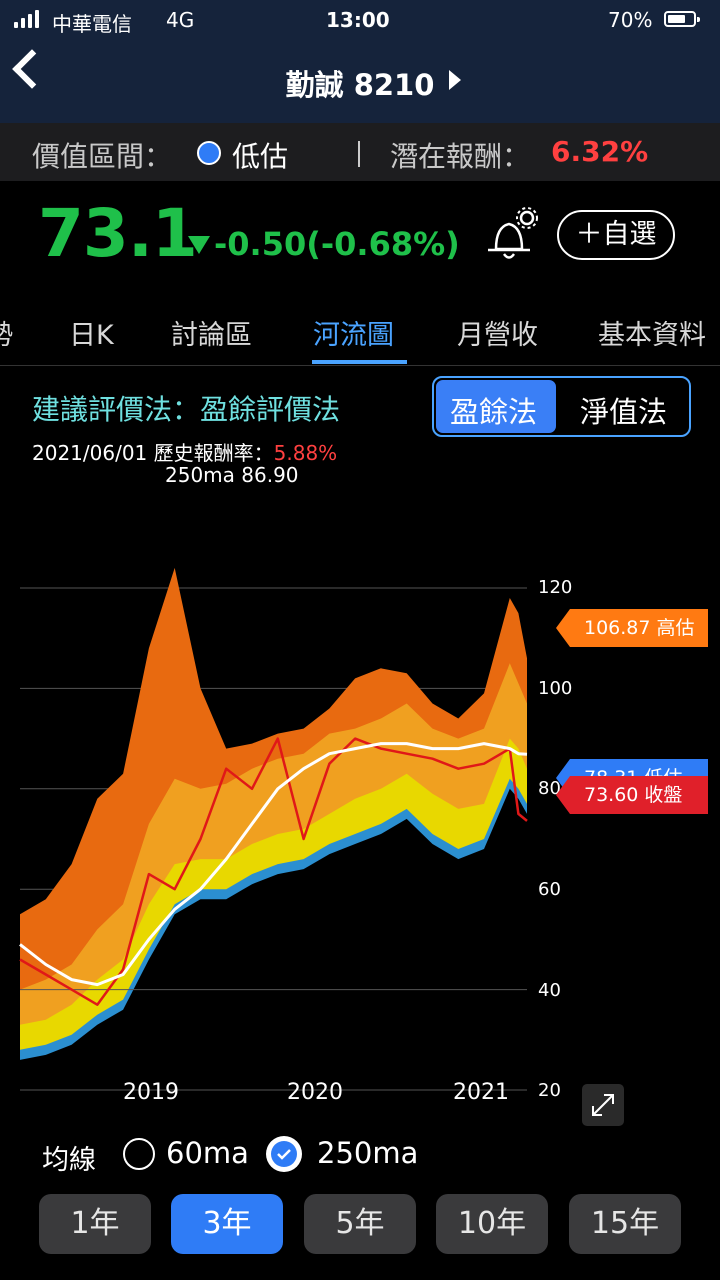 Image resolution: width=720 pixels, height=1280 pixels. What do you see at coordinates (652, 335) in the screenshot?
I see `tab-basic-info: 基本資料` at bounding box center [652, 335].